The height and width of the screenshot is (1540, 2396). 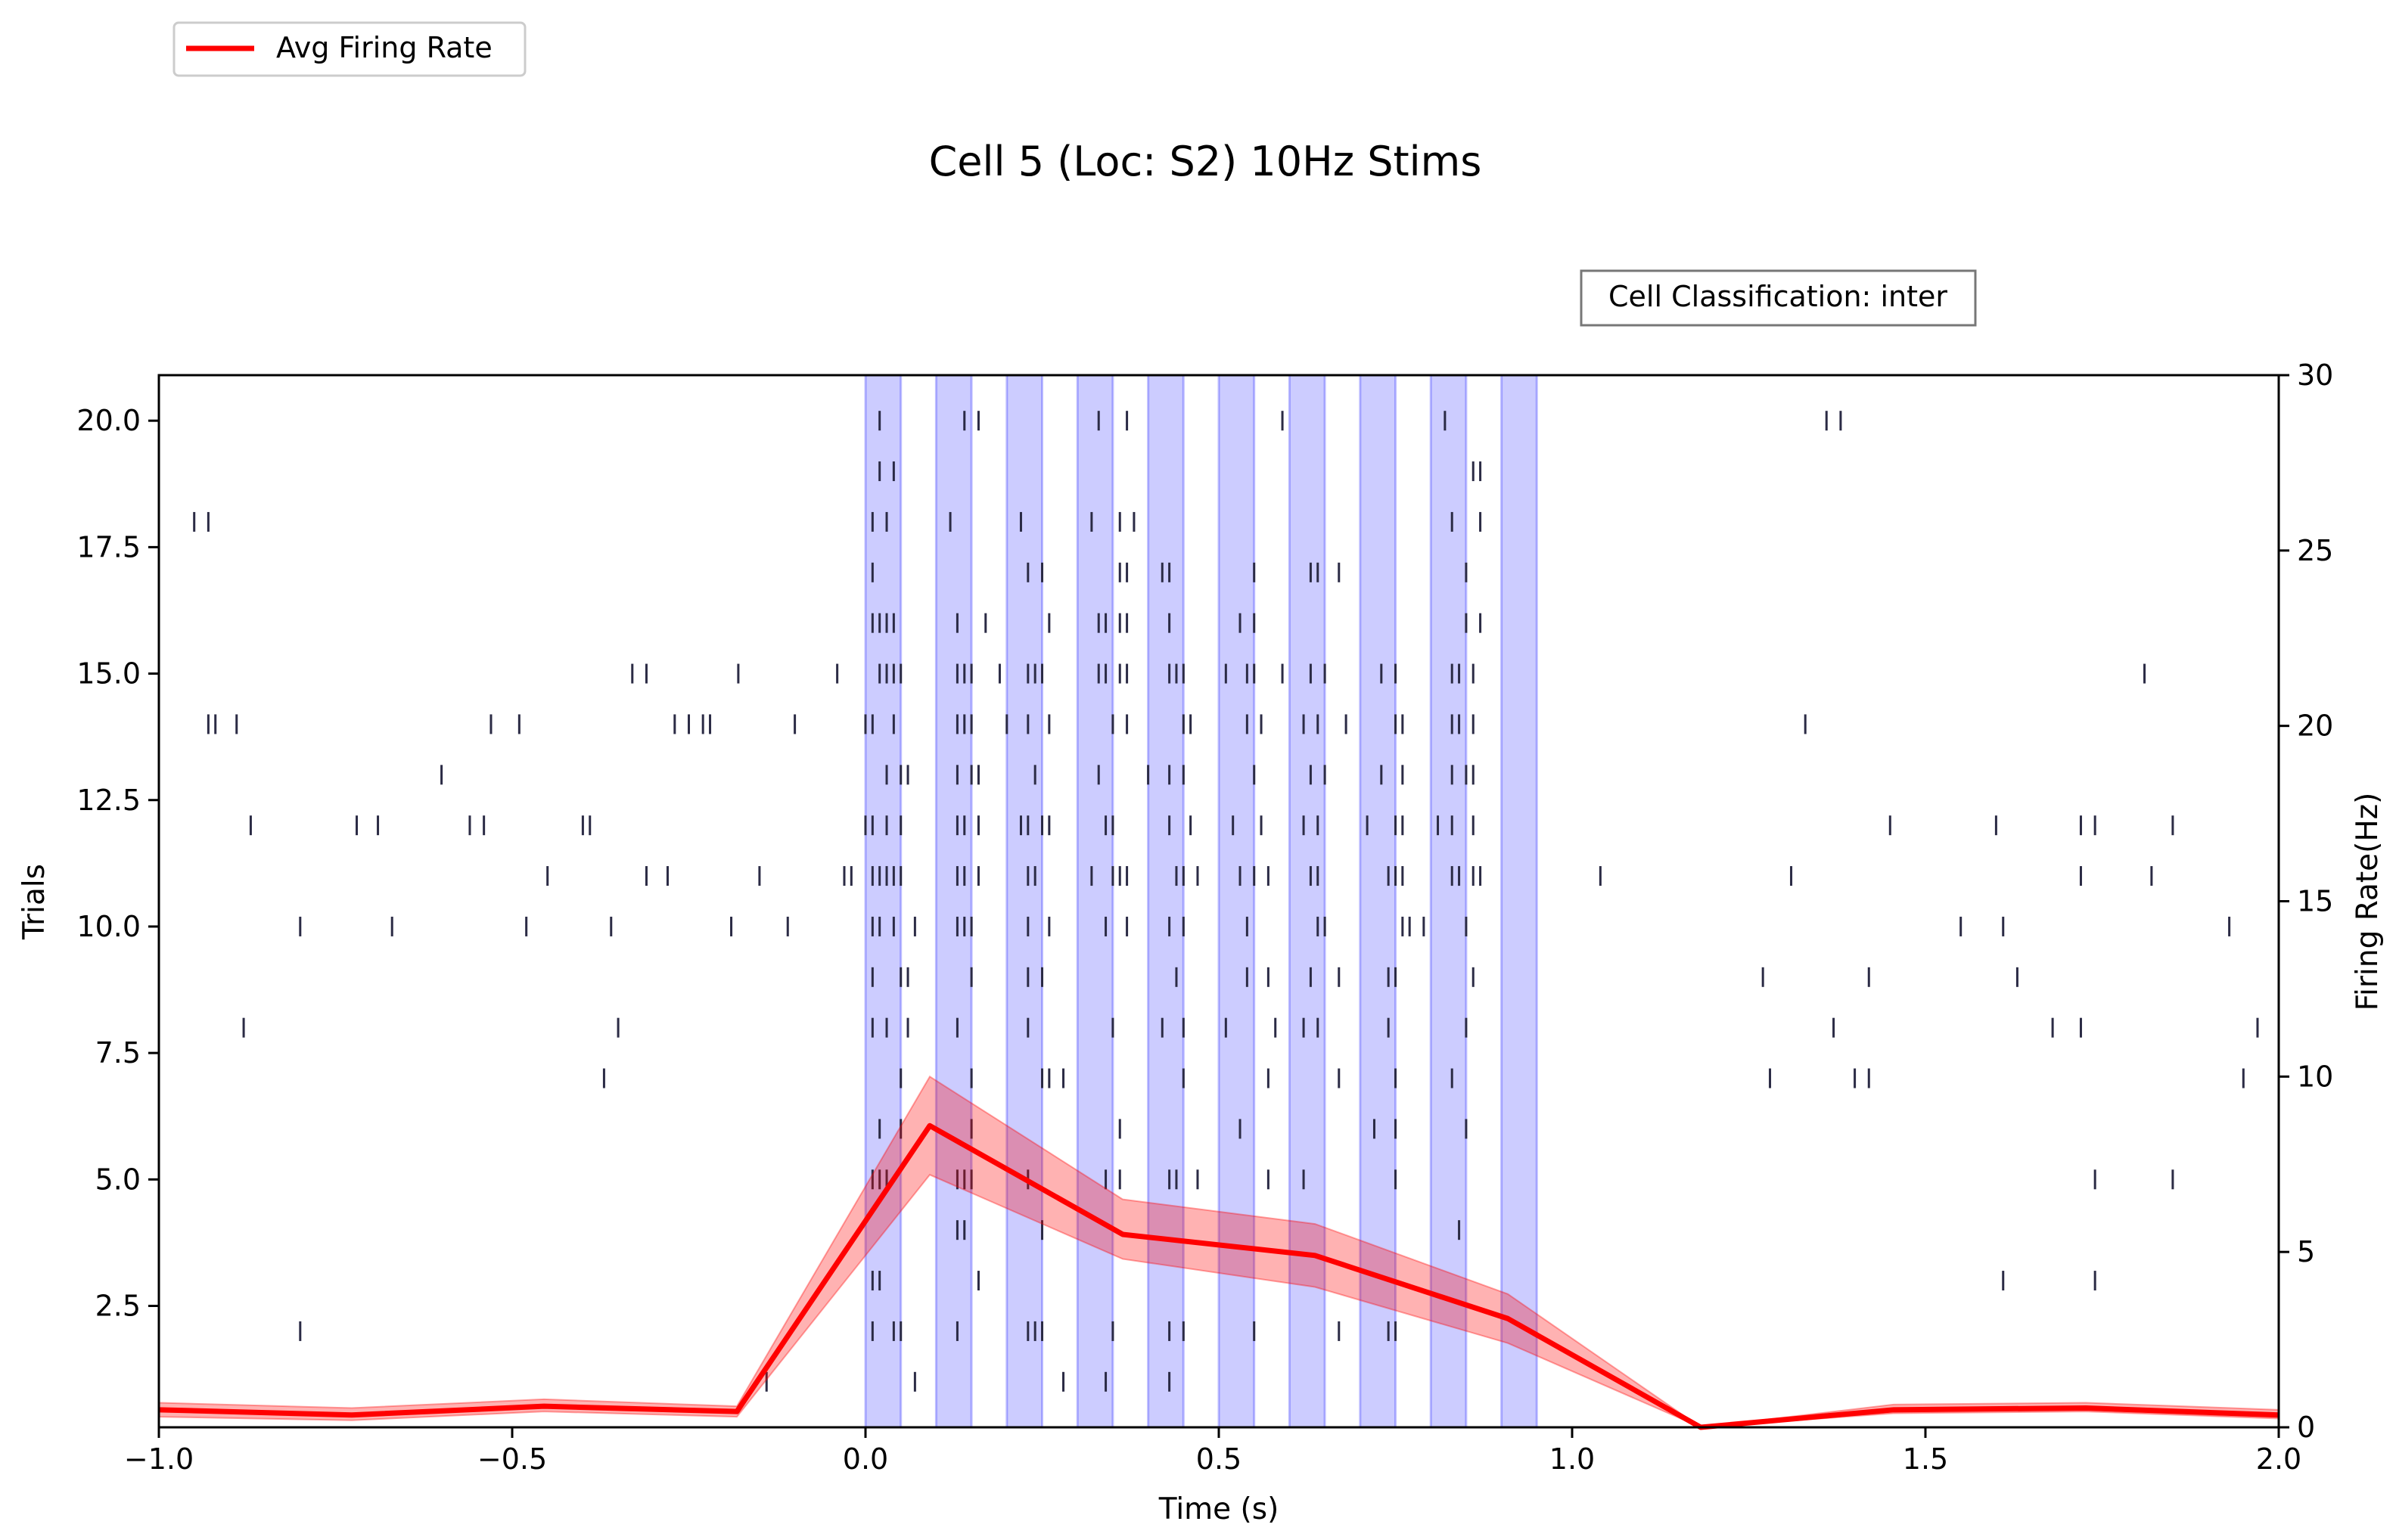 What do you see at coordinates (118, 1306) in the screenshot?
I see `left-y-tick-label: 2.5` at bounding box center [118, 1306].